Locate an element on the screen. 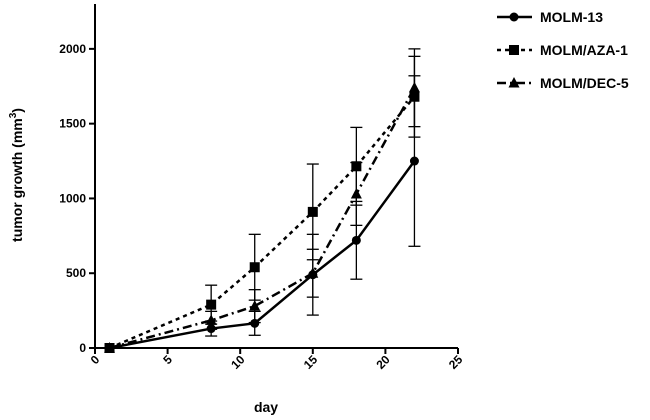 The height and width of the screenshot is (420, 650). y-axis-title-close: ) is located at coordinates (17, 110).